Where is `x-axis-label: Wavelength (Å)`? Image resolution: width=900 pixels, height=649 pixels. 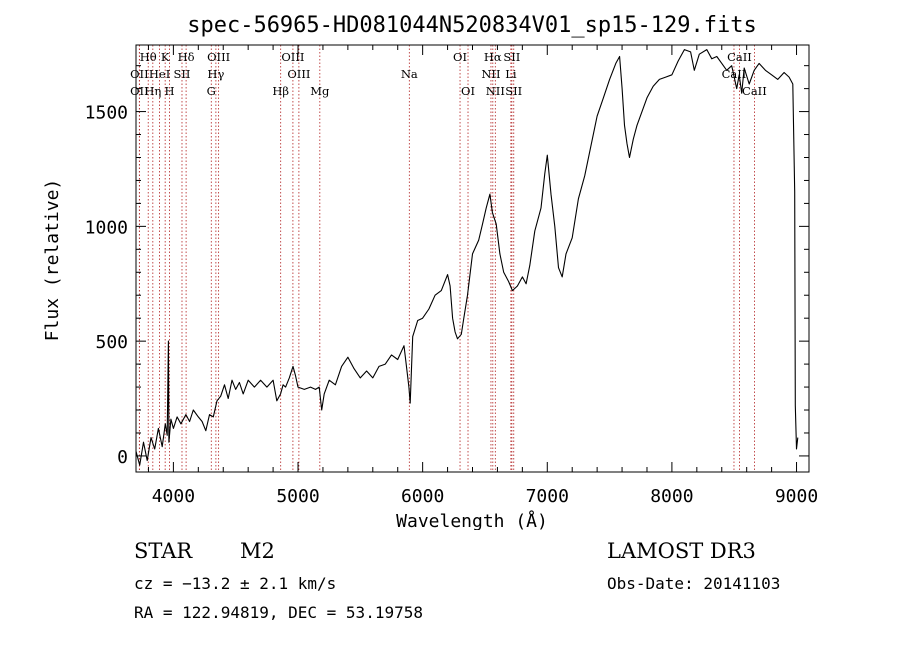 x-axis-label: Wavelength (Å) is located at coordinates (472, 520).